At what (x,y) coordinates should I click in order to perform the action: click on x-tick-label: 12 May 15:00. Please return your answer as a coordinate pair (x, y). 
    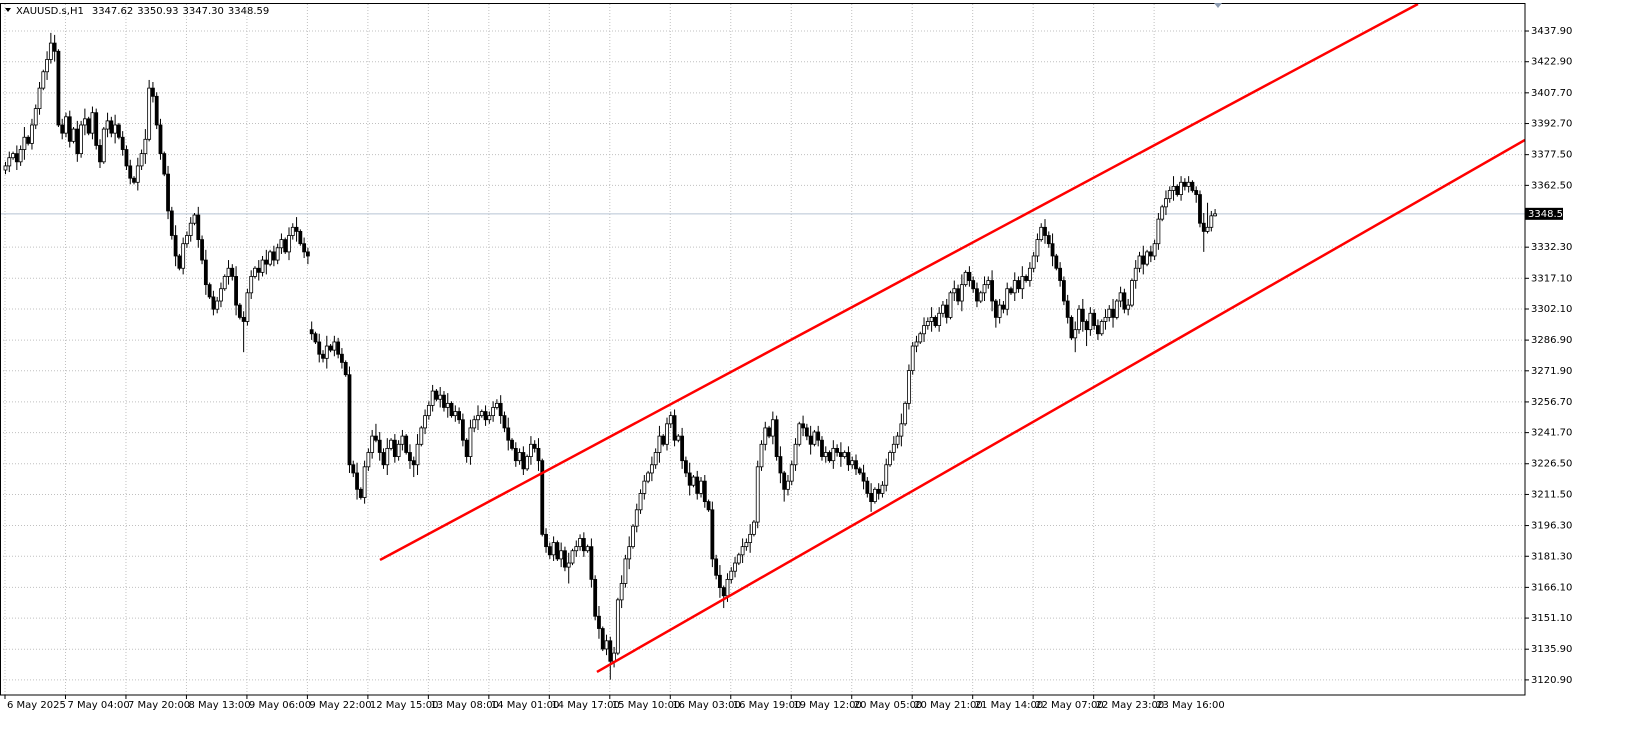
    Looking at the image, I should click on (404, 705).